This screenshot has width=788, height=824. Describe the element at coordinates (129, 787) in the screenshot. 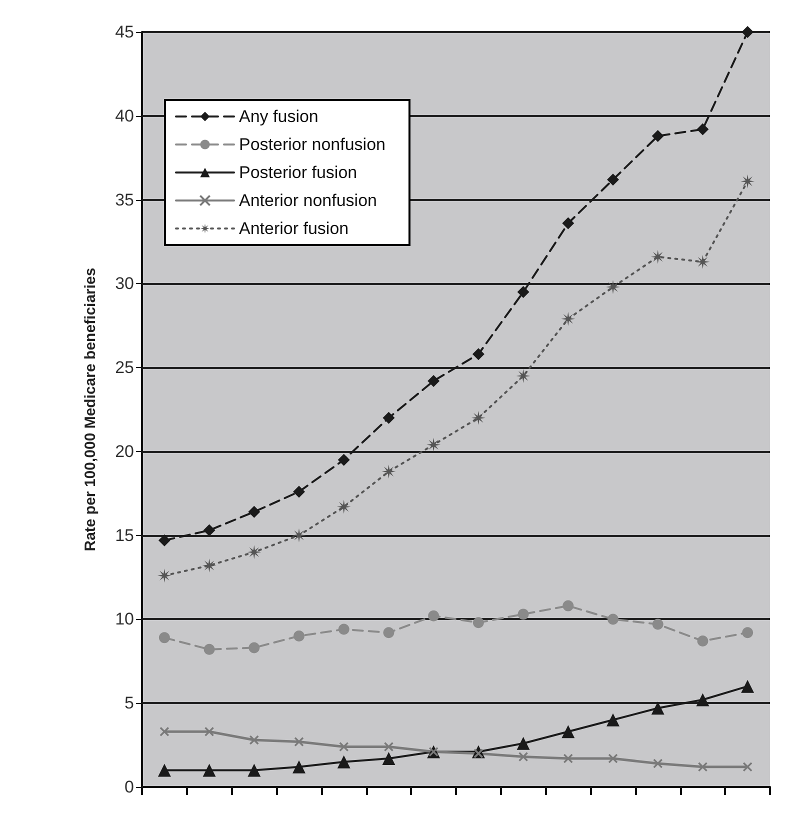

I see `y-tick-label: 0` at that location.